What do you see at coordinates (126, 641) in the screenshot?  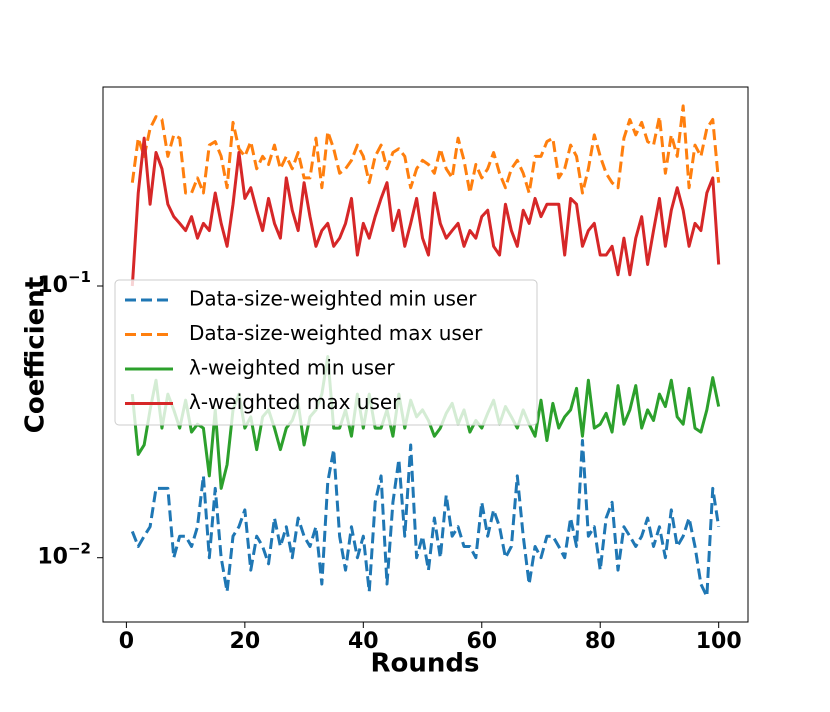 I see `x-tick-label: 0` at bounding box center [126, 641].